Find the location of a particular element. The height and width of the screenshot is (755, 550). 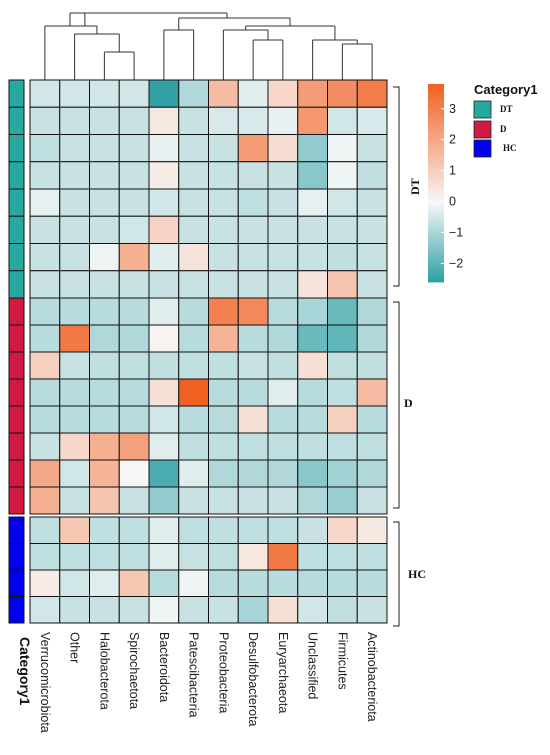

colorbar-tick-label: −1 is located at coordinates (456, 233).